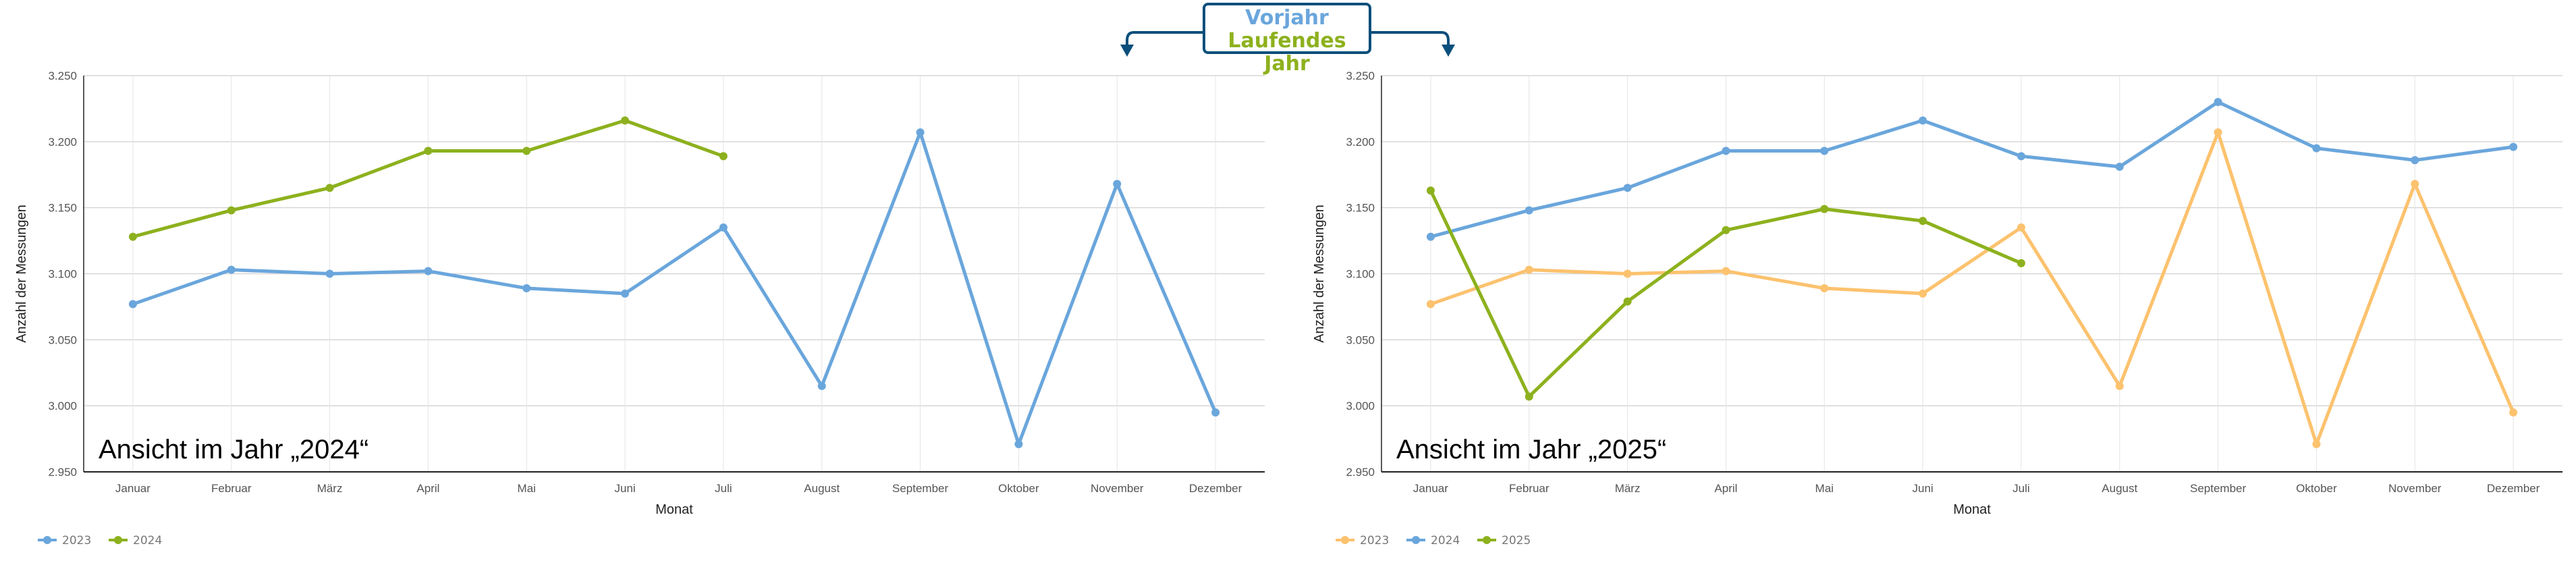 This screenshot has width=2576, height=563. What do you see at coordinates (1287, 39) in the screenshot?
I see `legend-explainer-box: Vorjahr Laufendes Jahr` at bounding box center [1287, 39].